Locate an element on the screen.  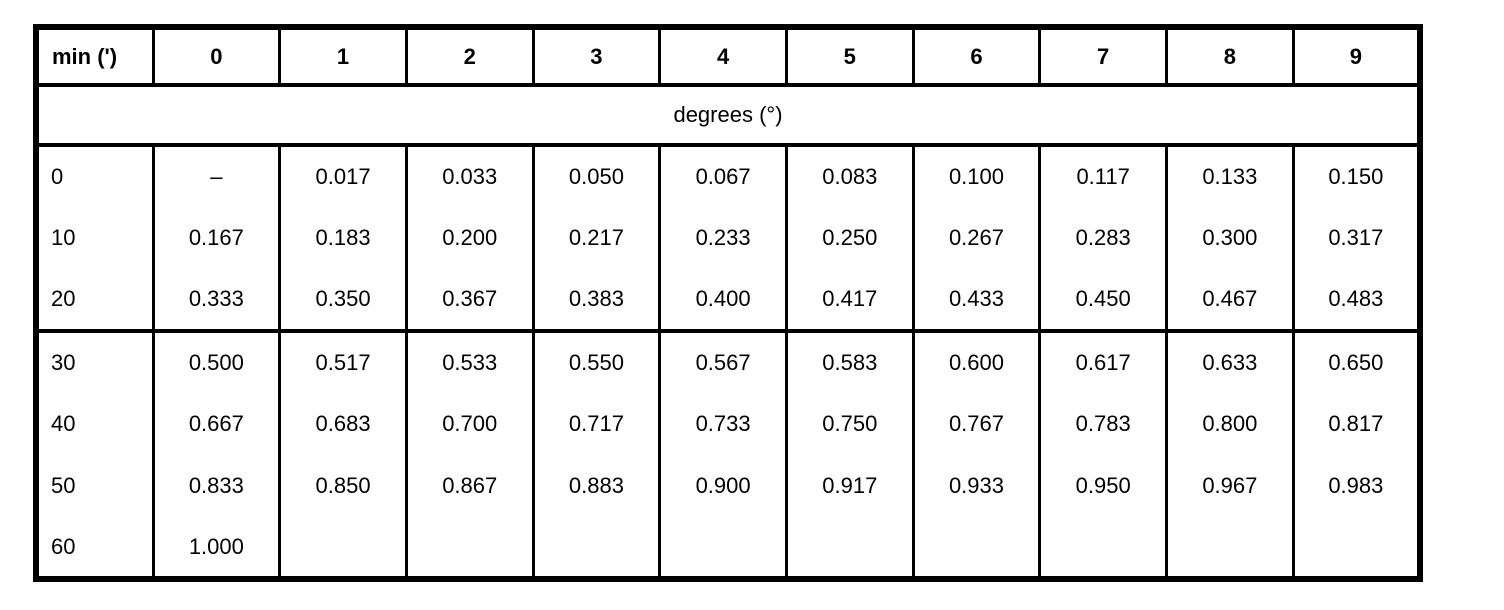
column-header-cell: 8 is located at coordinates (1230, 56).